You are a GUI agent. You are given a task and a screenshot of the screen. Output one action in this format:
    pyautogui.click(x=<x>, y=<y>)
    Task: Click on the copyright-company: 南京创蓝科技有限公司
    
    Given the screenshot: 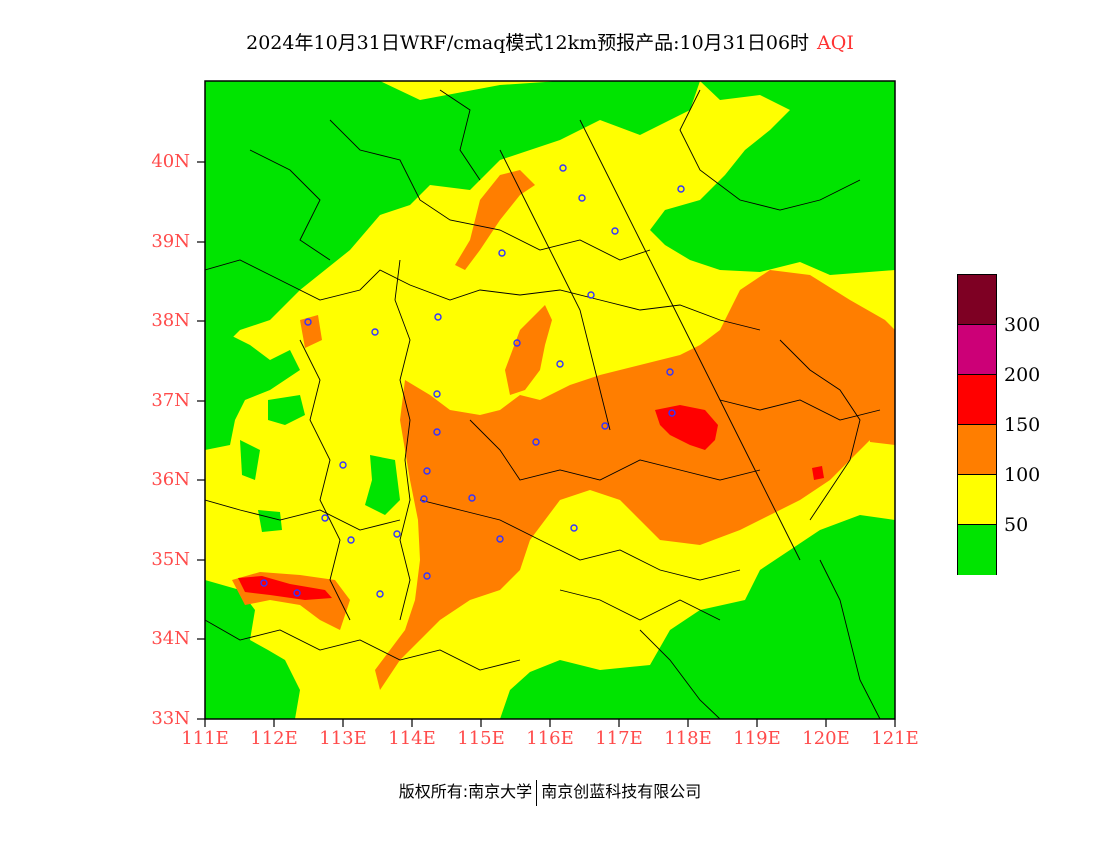 What is the action you would take?
    pyautogui.click(x=621, y=791)
    